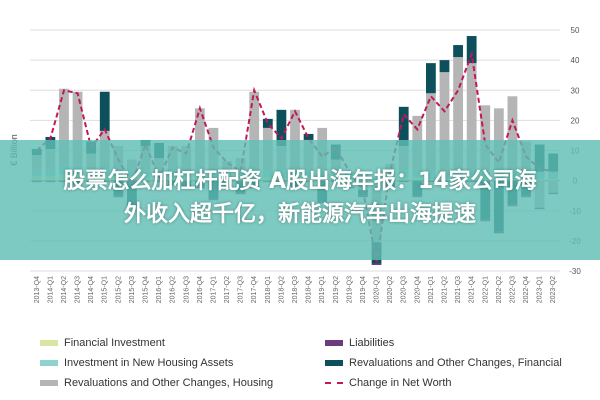  What do you see at coordinates (132, 289) in the screenshot?
I see `x-tick-label: 2015-Q3` at bounding box center [132, 289].